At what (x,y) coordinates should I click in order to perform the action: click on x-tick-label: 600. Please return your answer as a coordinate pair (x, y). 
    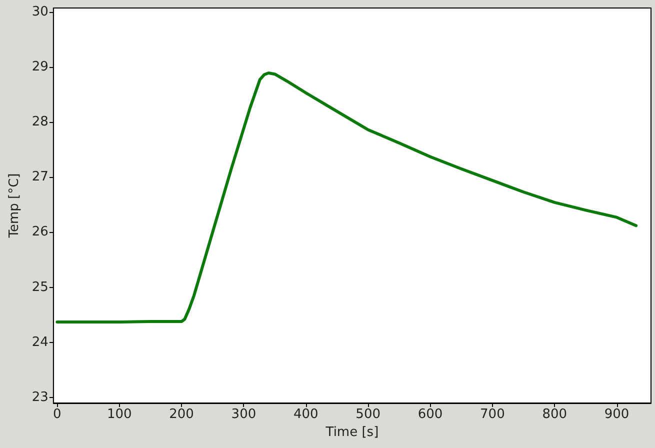
    Looking at the image, I should click on (430, 414).